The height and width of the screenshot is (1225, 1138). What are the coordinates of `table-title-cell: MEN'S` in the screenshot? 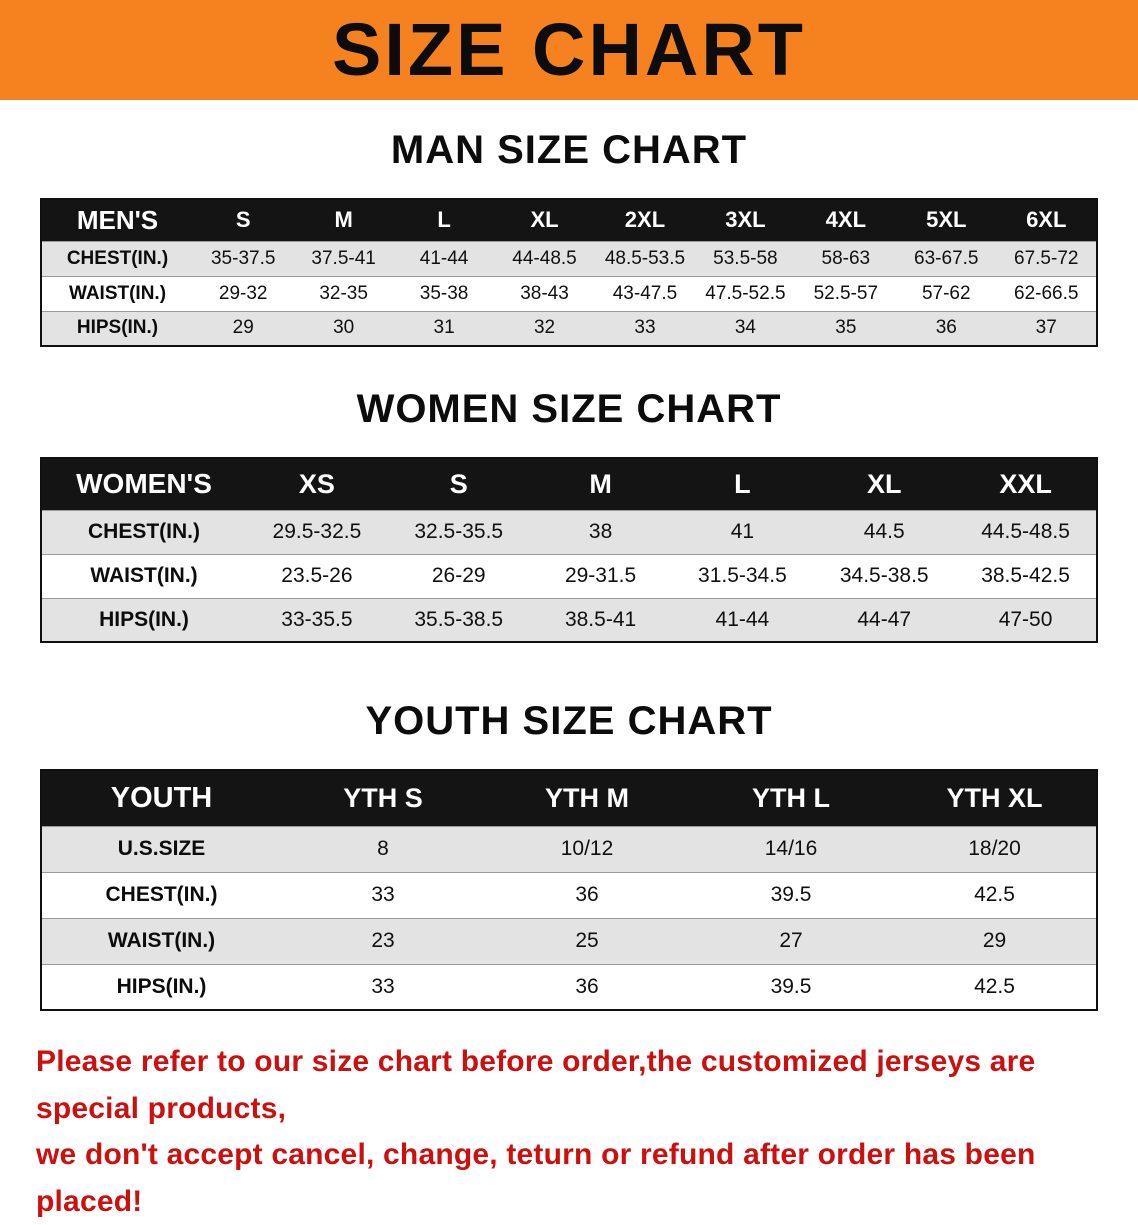 It's located at (117, 219).